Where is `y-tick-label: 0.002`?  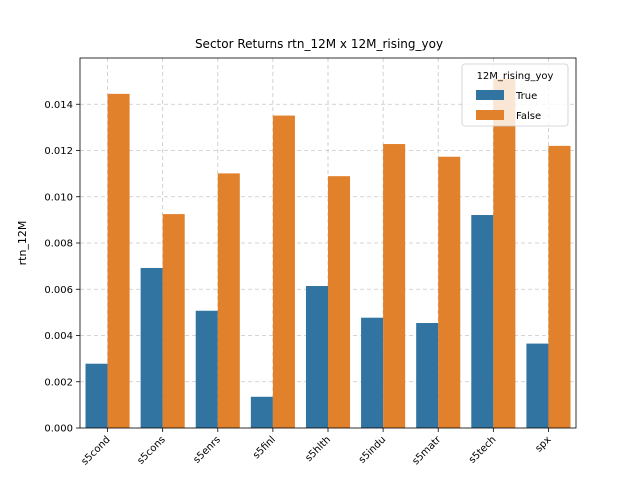 y-tick-label: 0.002 is located at coordinates (58, 382).